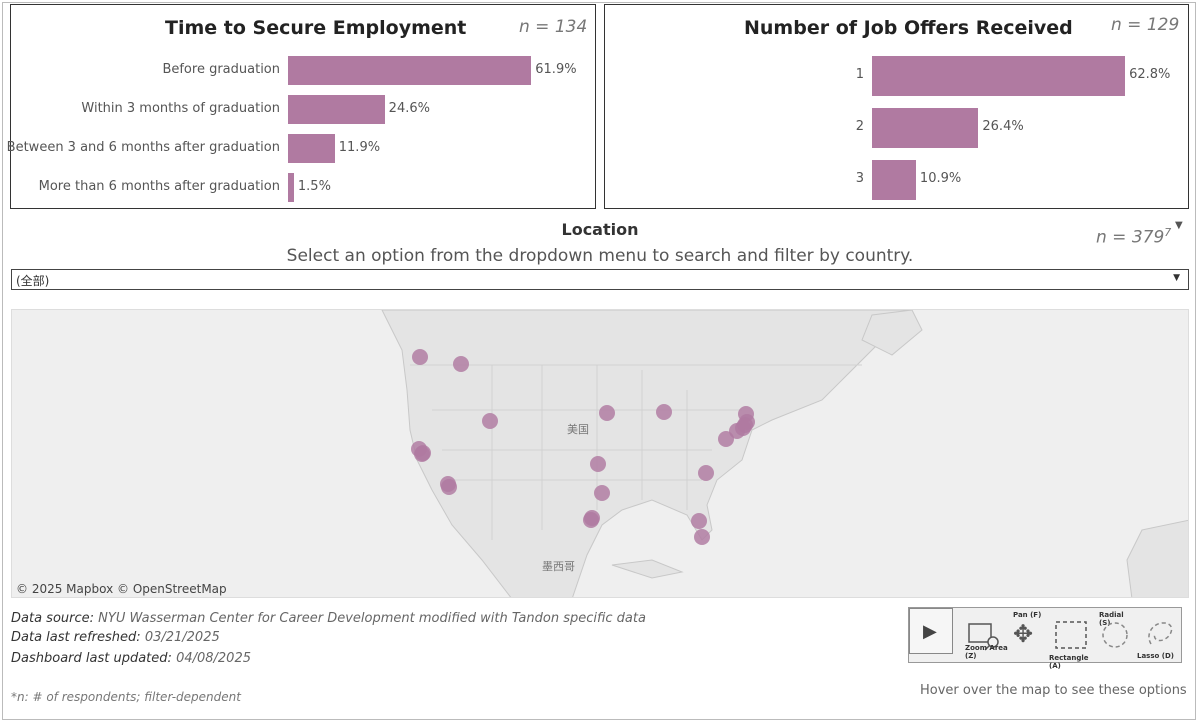 The image size is (1200, 722). I want to click on offers-category-label: 1, so click(859, 74).